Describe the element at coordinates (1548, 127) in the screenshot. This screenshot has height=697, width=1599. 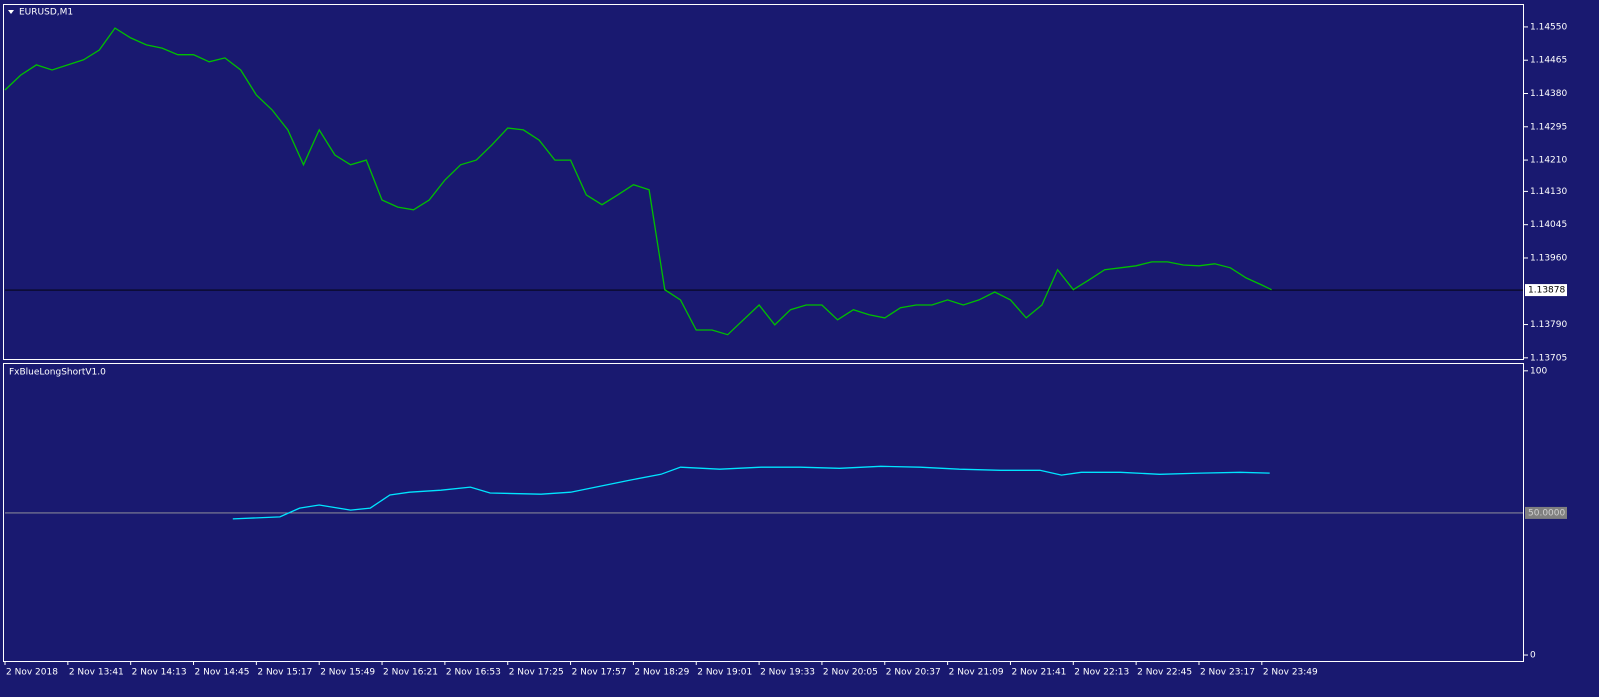
I see `y-tick-label: 1.14295` at that location.